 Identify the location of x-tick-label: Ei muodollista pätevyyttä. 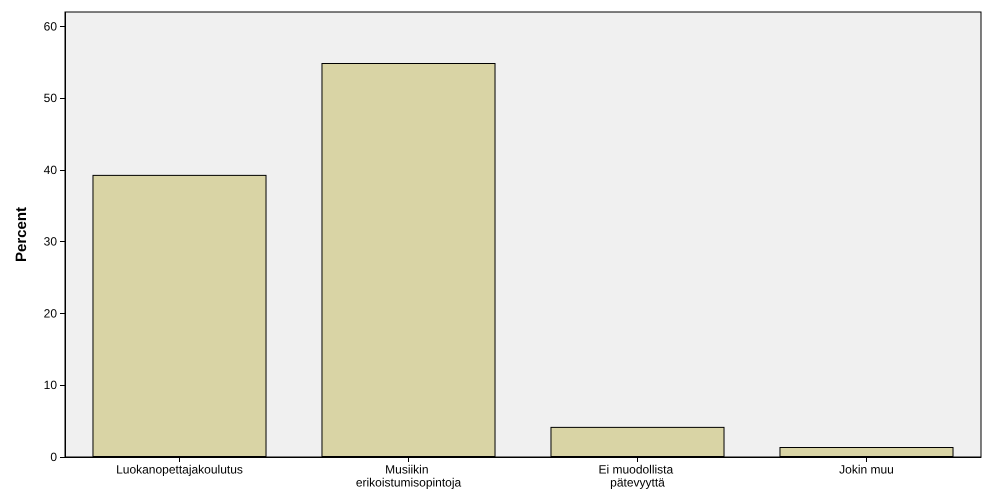
(637, 476).